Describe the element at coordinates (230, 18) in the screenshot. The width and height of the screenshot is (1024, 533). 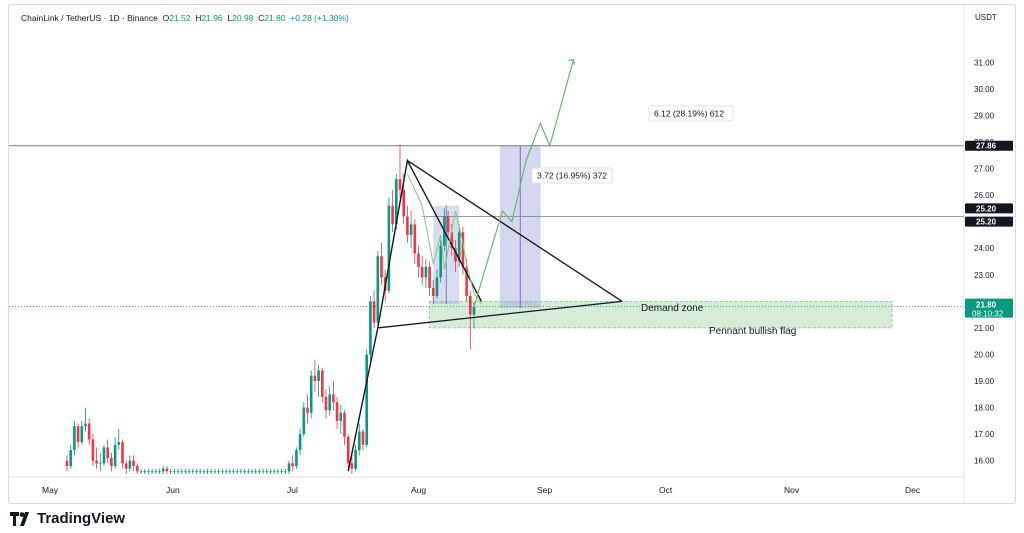
I see `low-label: L` at that location.